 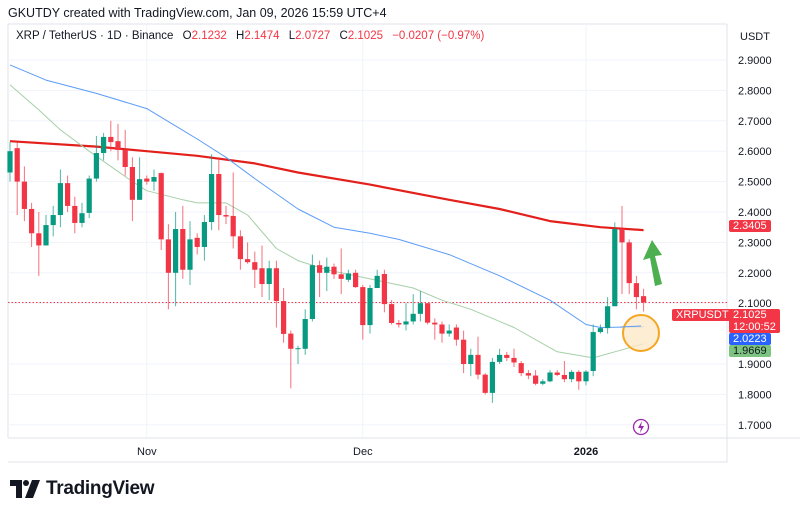 I want to click on last-price-badge: 2.1025 12:00:52, so click(x=754, y=321).